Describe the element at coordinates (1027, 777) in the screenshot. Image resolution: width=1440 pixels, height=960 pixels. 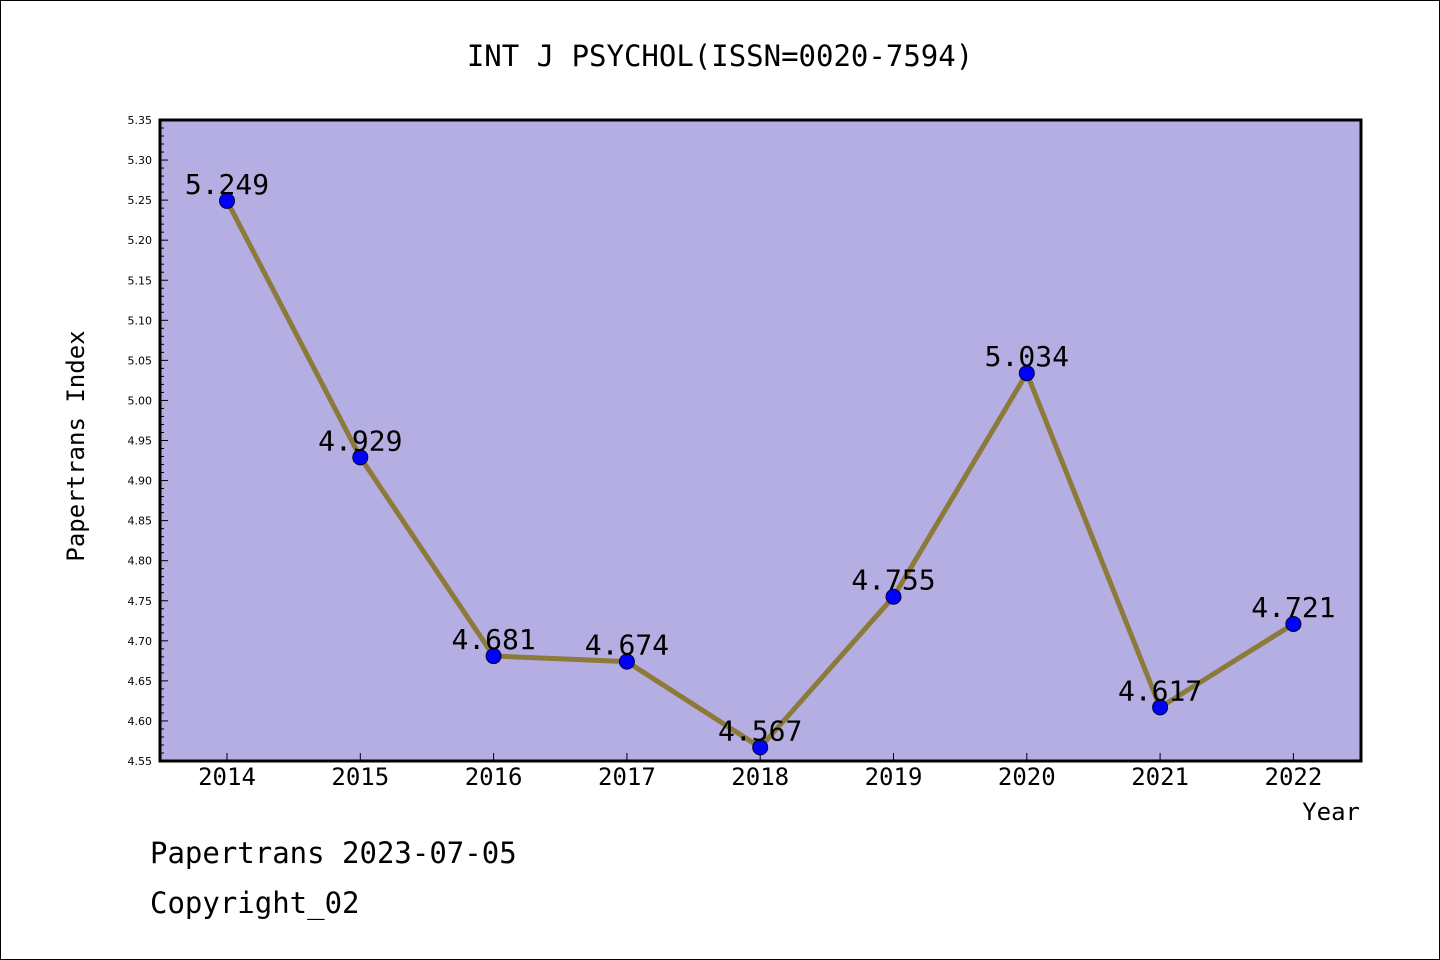
I see `x-tick-label: 2020` at that location.